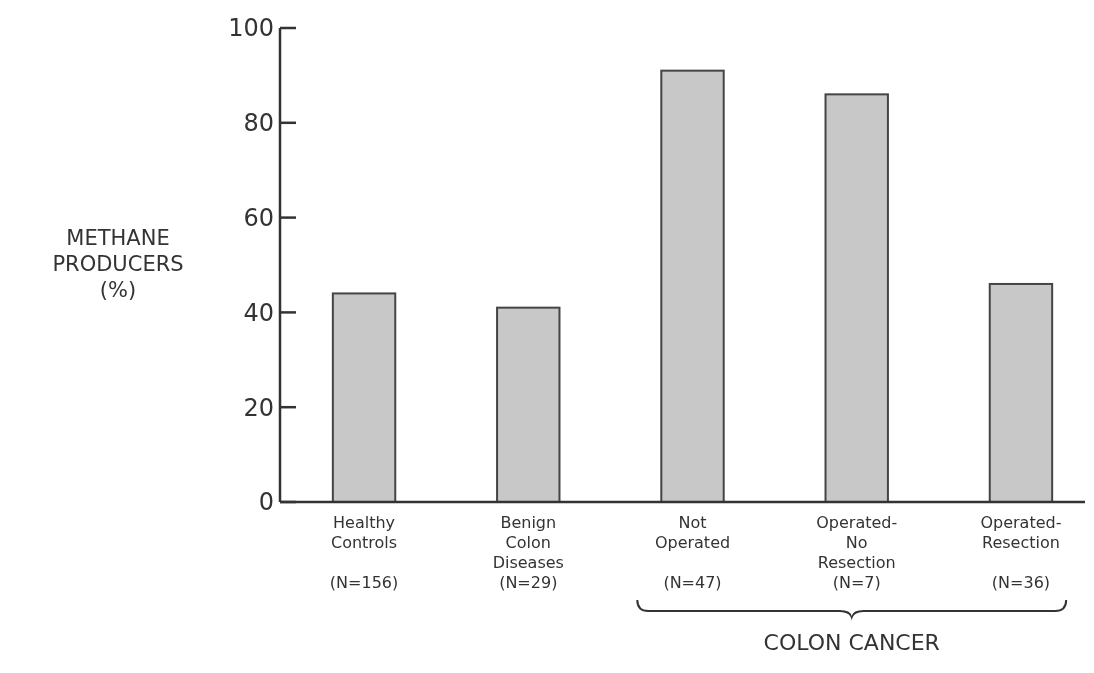 This screenshot has height=673, width=1094. Describe the element at coordinates (851, 642) in the screenshot. I see `text: COLON CANCER` at that location.